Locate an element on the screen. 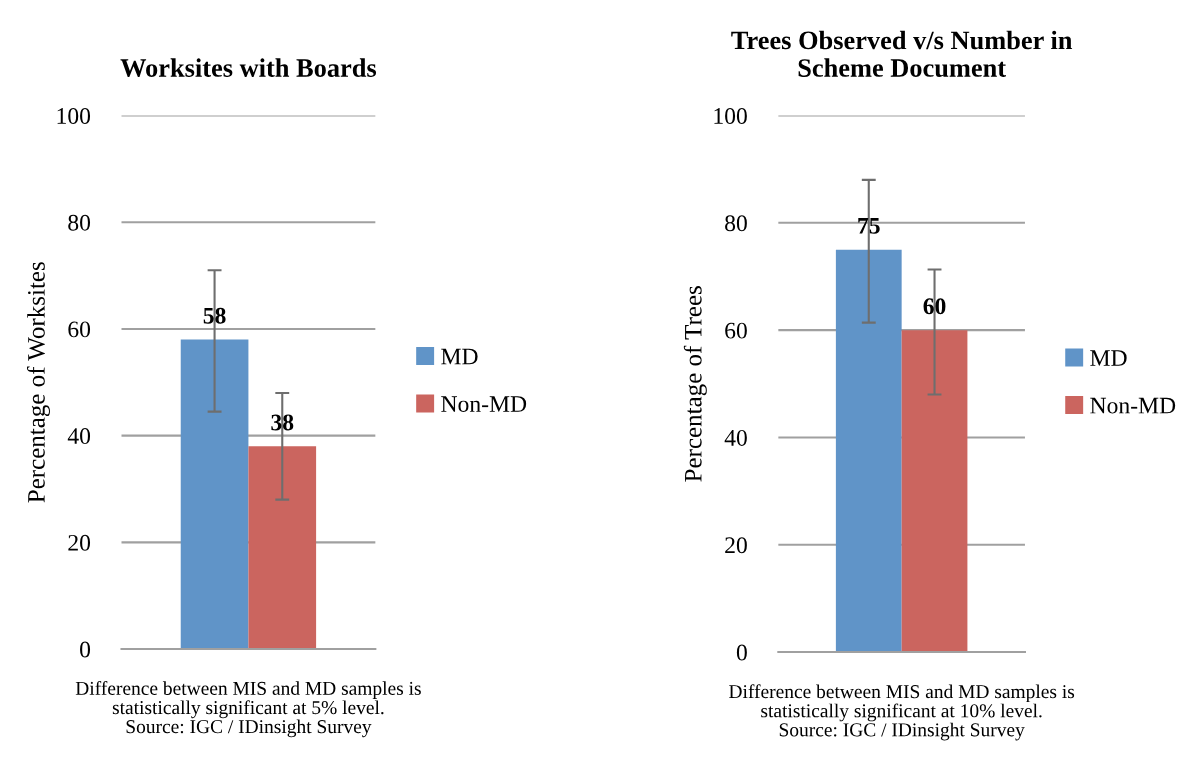 Image resolution: width=1203 pixels, height=760 pixels. text: Difference between MIS and MD samples is statistically significant at 10% level. Source: IGC / IDinsight Survey is located at coordinates (902, 712).